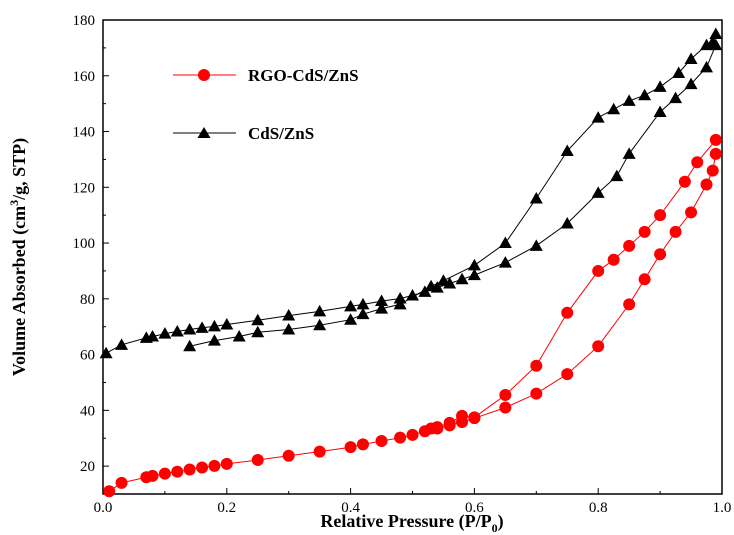 This screenshot has height=535, width=734. I want to click on y-tick-label: 80, so click(87, 300).